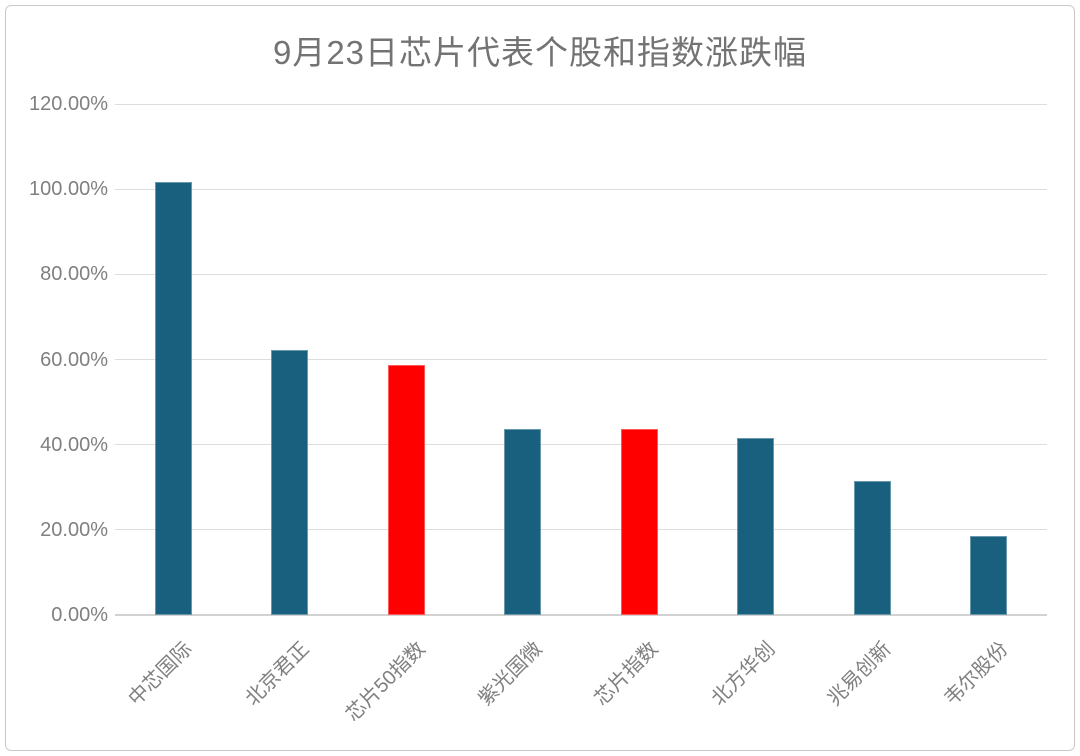  I want to click on x-axis-label: 韦尔股份, so click(976, 674).